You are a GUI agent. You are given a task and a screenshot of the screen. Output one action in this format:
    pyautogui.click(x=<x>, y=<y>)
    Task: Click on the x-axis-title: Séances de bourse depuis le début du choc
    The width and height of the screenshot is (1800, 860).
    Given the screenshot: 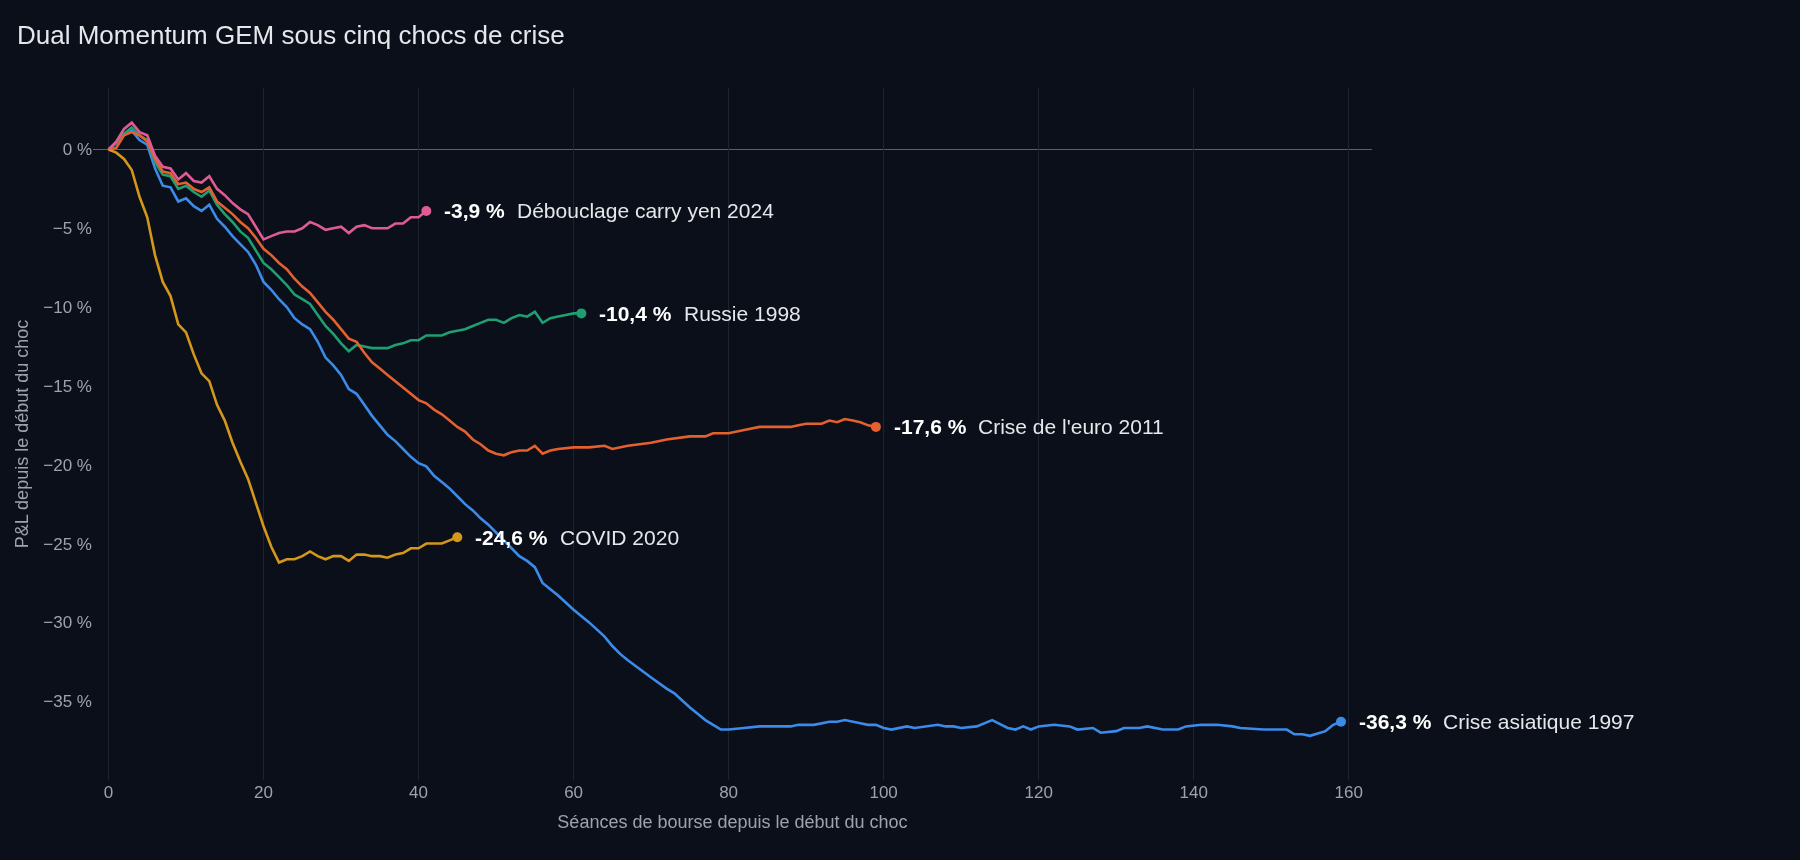 What is the action you would take?
    pyautogui.click(x=732, y=822)
    